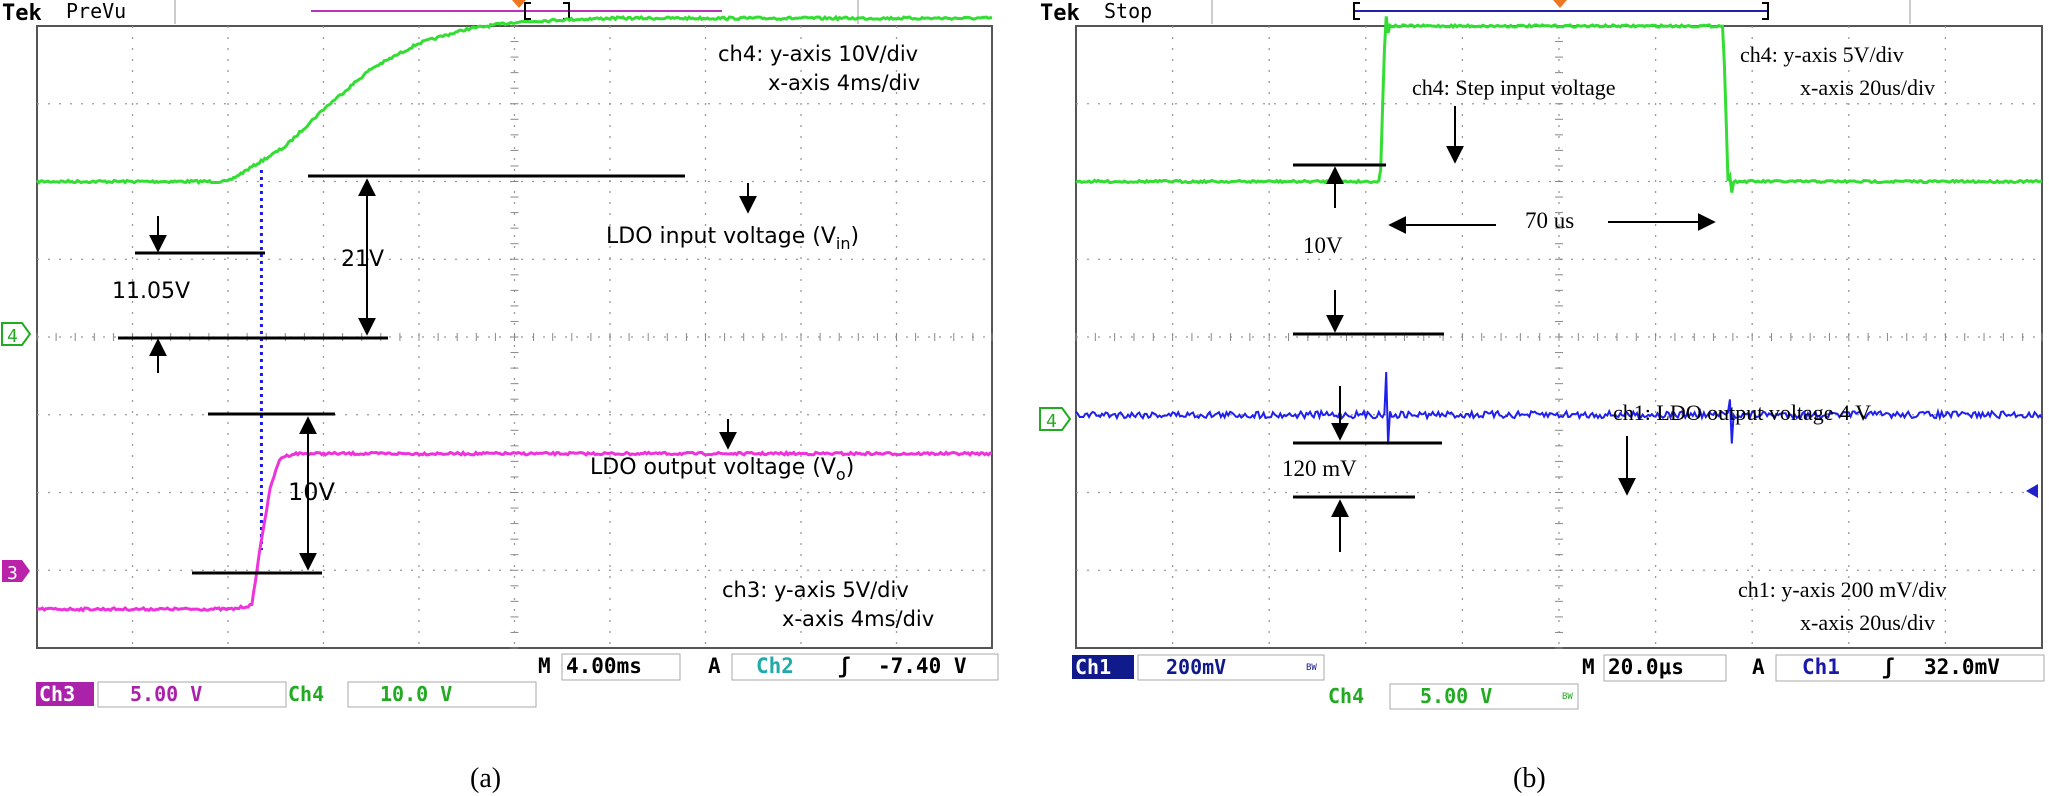  What do you see at coordinates (858, 619) in the screenshot?
I see `annotation-ch3-xscale: x-axis 4ms/div` at bounding box center [858, 619].